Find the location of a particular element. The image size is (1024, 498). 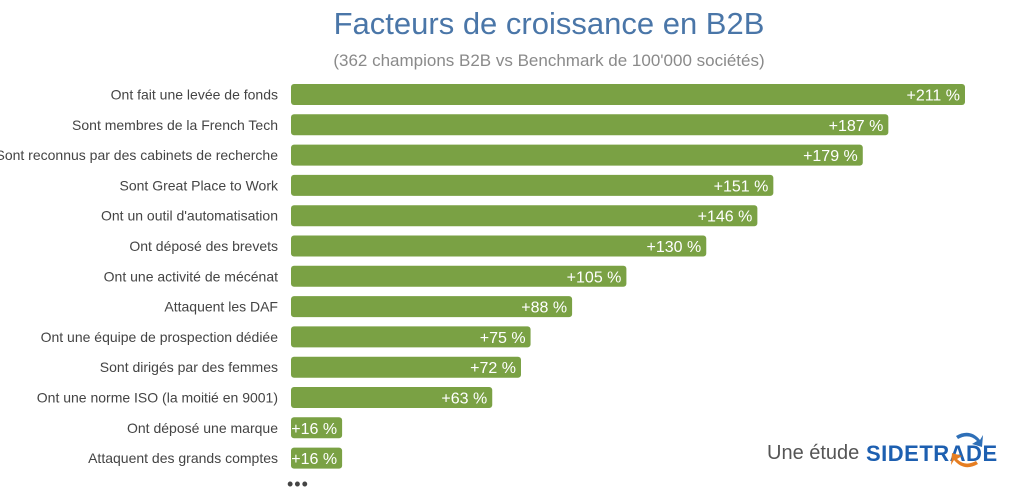

category-label: Attaquent les DAF is located at coordinates (221, 307).